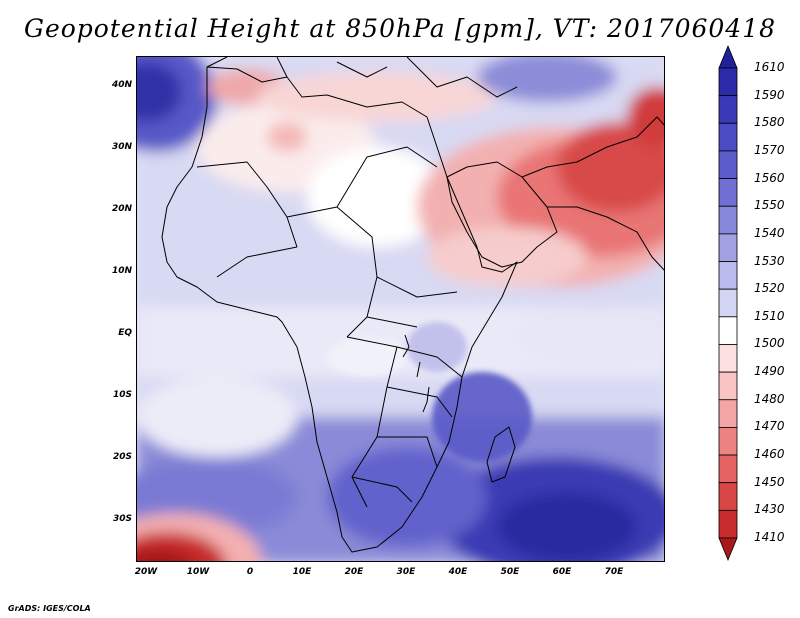  I want to click on colorbar-label: 1520, so click(769, 288).